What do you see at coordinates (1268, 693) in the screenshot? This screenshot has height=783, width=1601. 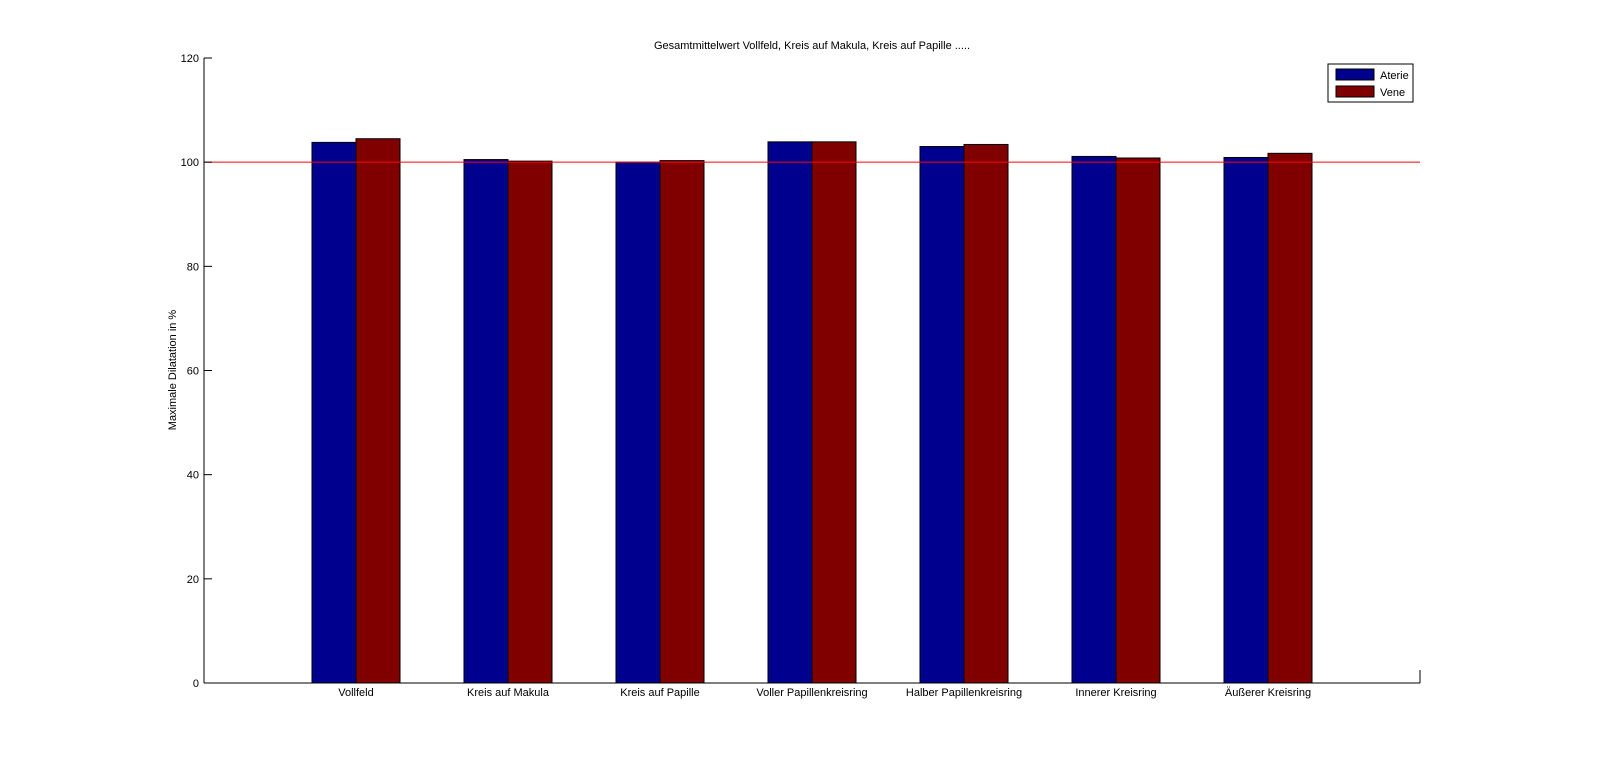 I see `x-tick-label: Äußerer Kreisring` at bounding box center [1268, 693].